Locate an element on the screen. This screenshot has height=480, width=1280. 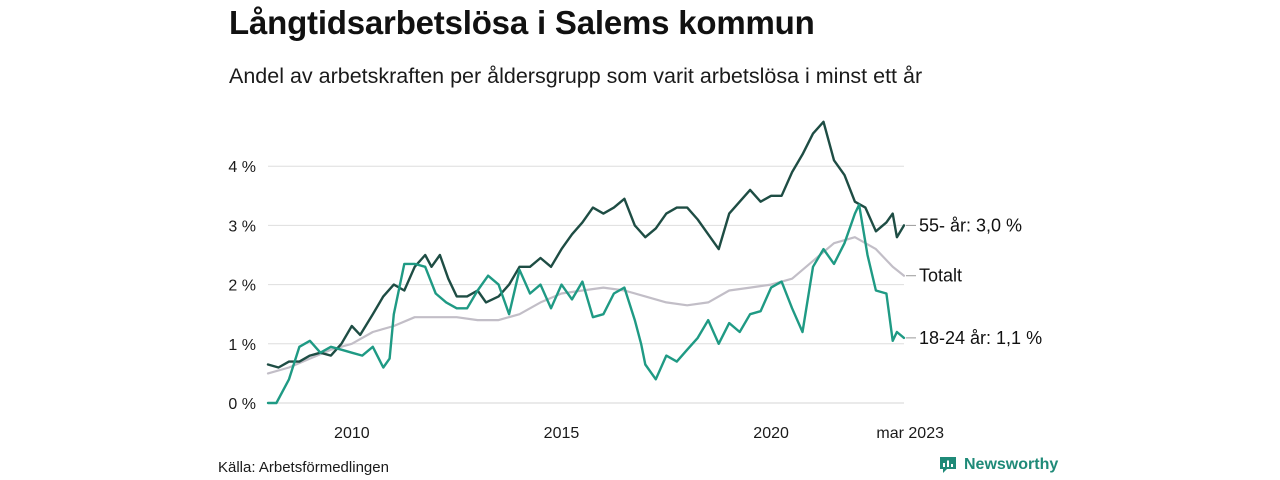
x-tick-label: 2020 is located at coordinates (771, 433).